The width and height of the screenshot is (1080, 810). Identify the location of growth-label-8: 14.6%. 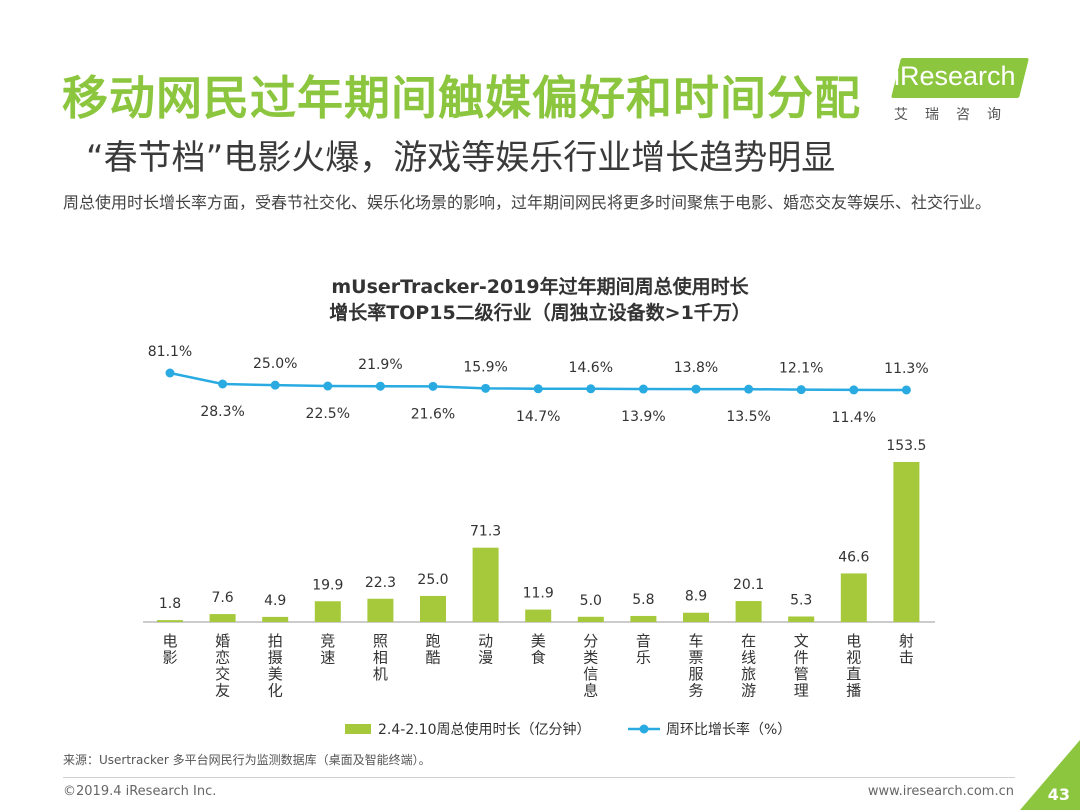
(591, 368).